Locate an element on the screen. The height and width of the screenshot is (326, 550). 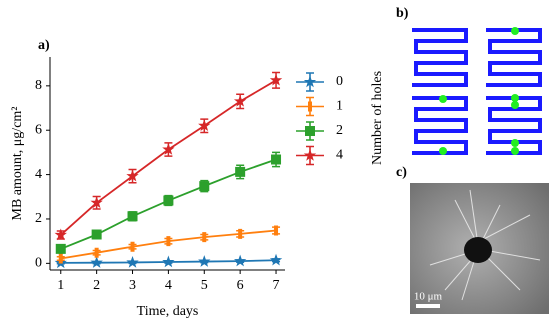
y-axis-label: MB amount, μg/cm² is located at coordinates (17, 164).